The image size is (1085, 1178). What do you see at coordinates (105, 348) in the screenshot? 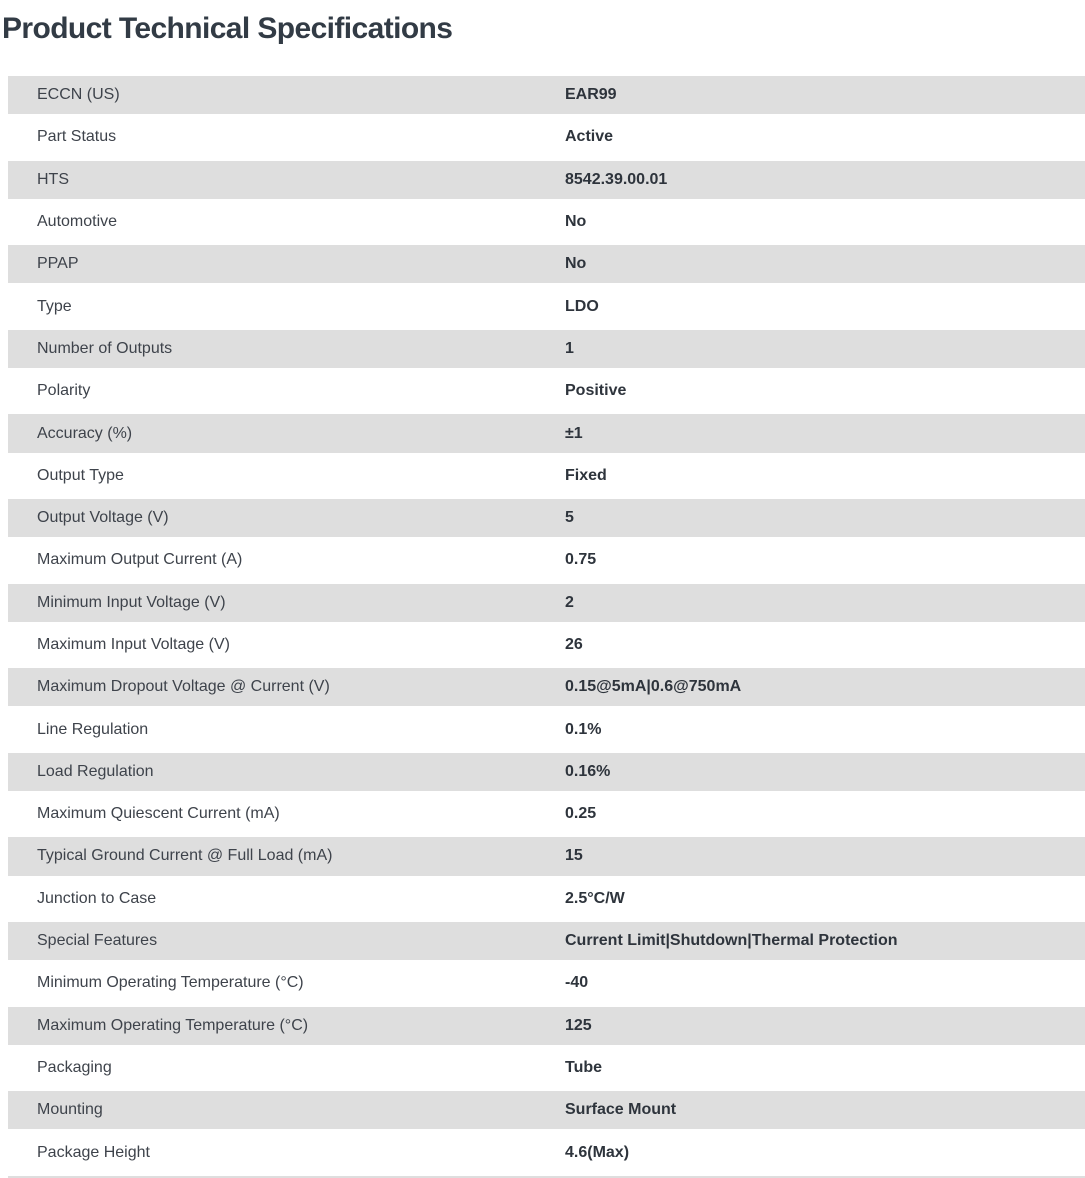
I see `spec-label: Number of Outputs` at bounding box center [105, 348].